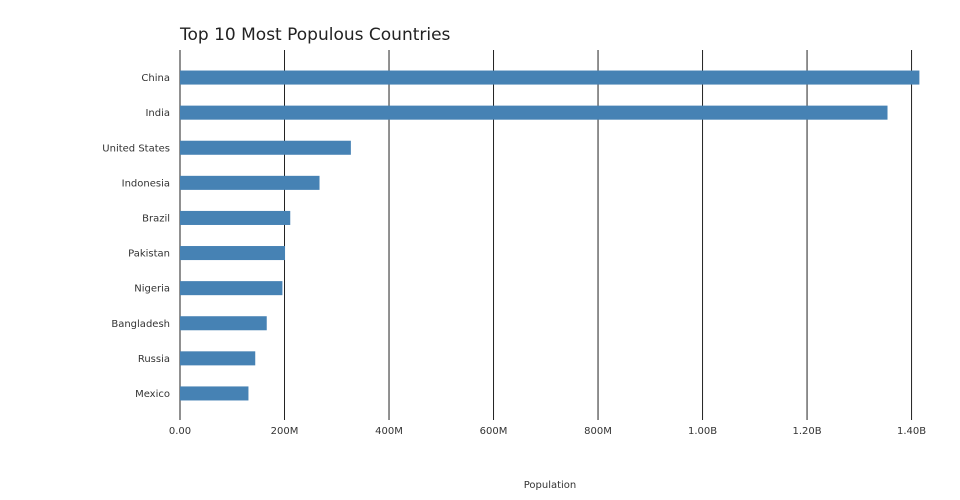 The height and width of the screenshot is (500, 960). What do you see at coordinates (389, 431) in the screenshot?
I see `x-tick-label: 400M` at bounding box center [389, 431].